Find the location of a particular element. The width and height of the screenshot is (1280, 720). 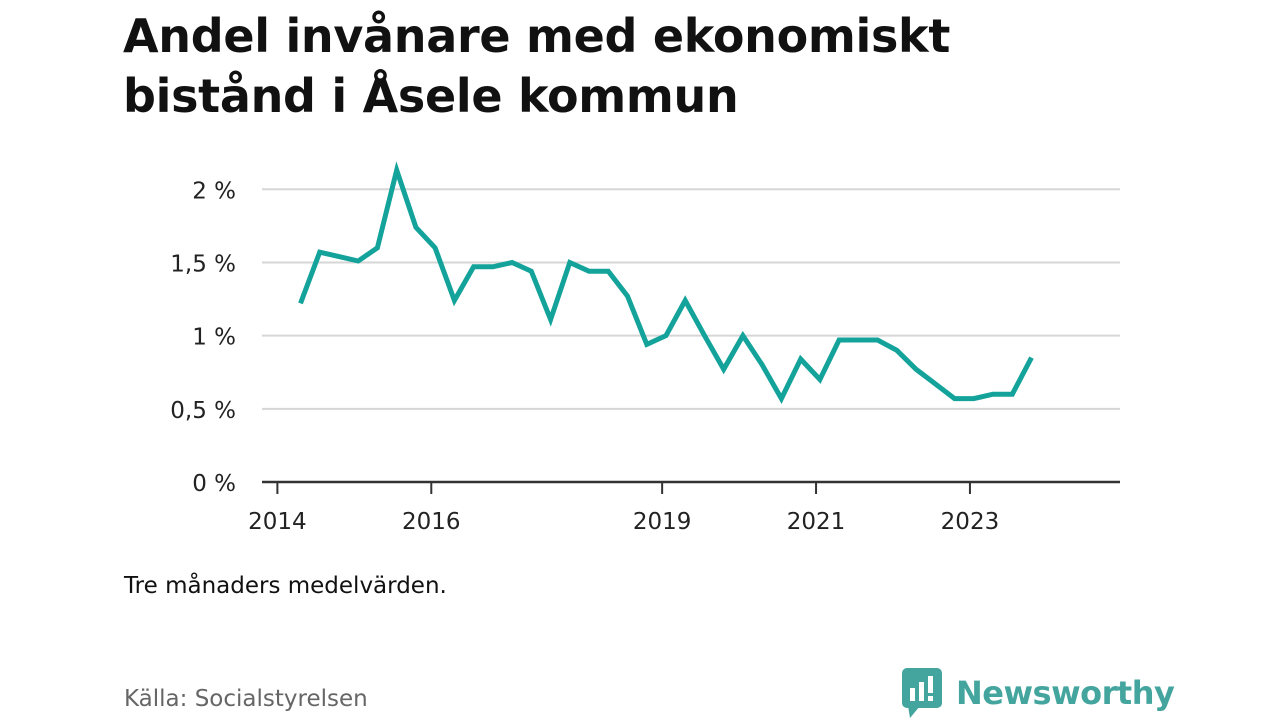

y-axis-ticks: 0 % 0,5 % 1 % 1,5 % 2 % is located at coordinates (203, 337).